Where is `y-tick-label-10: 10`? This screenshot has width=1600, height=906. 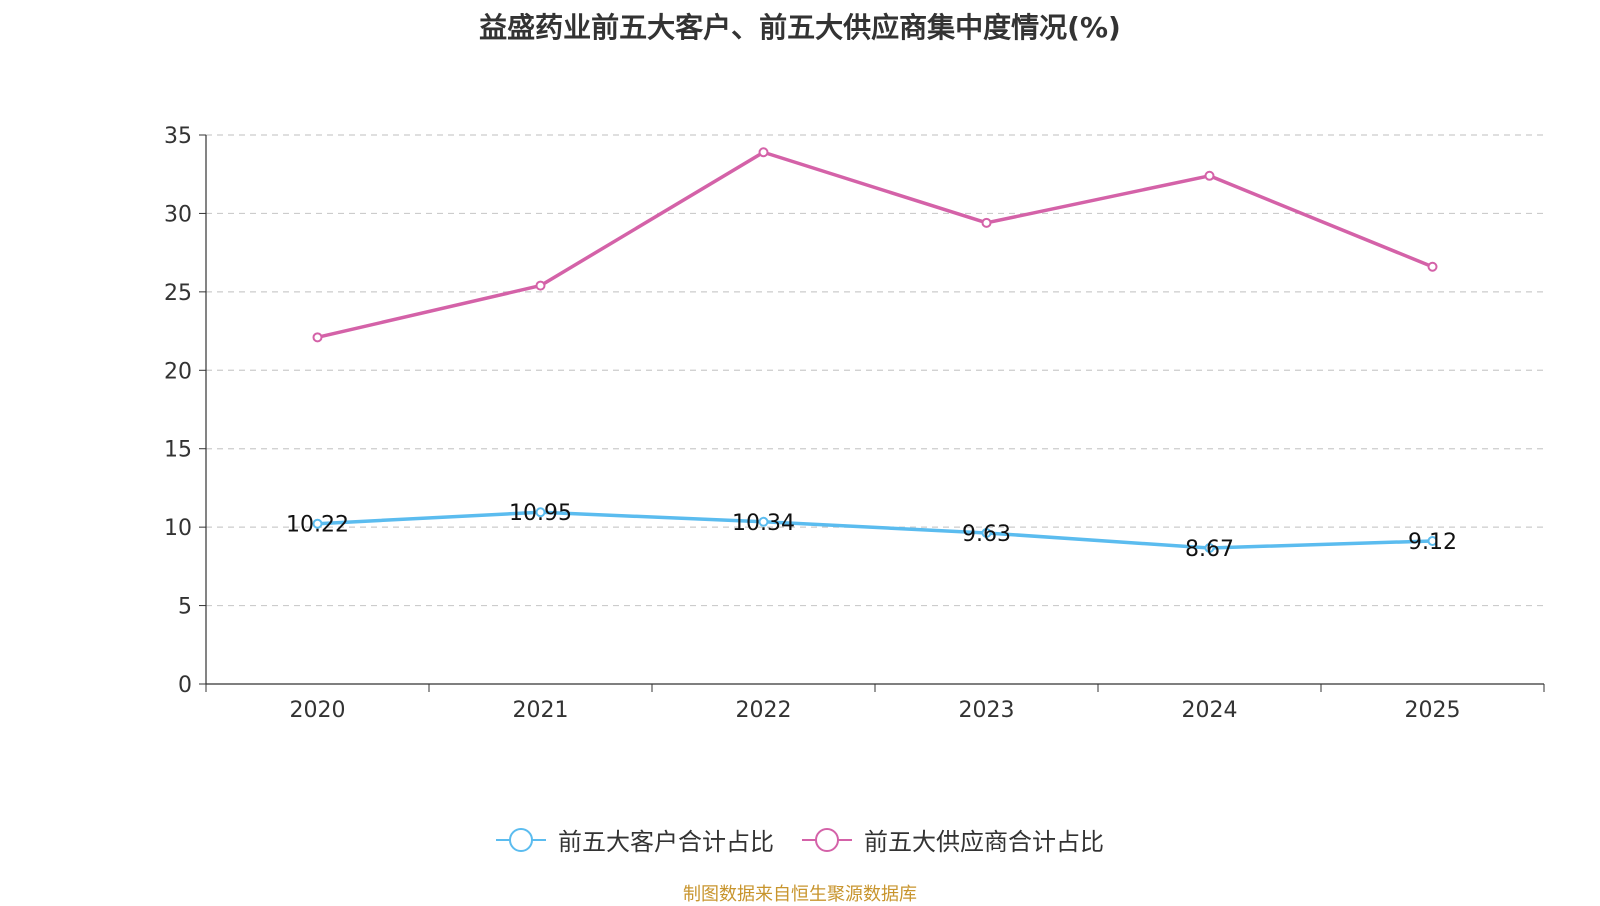 y-tick-label-10: 10 is located at coordinates (178, 528).